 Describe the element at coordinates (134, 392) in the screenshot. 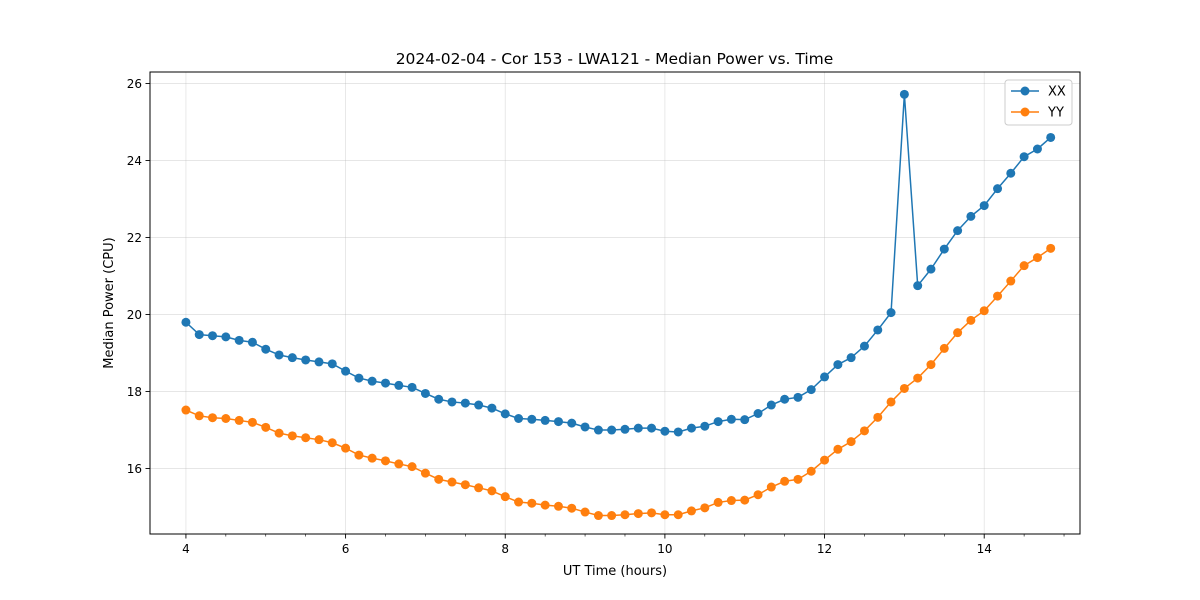

I see `y-tick-label: 18` at that location.